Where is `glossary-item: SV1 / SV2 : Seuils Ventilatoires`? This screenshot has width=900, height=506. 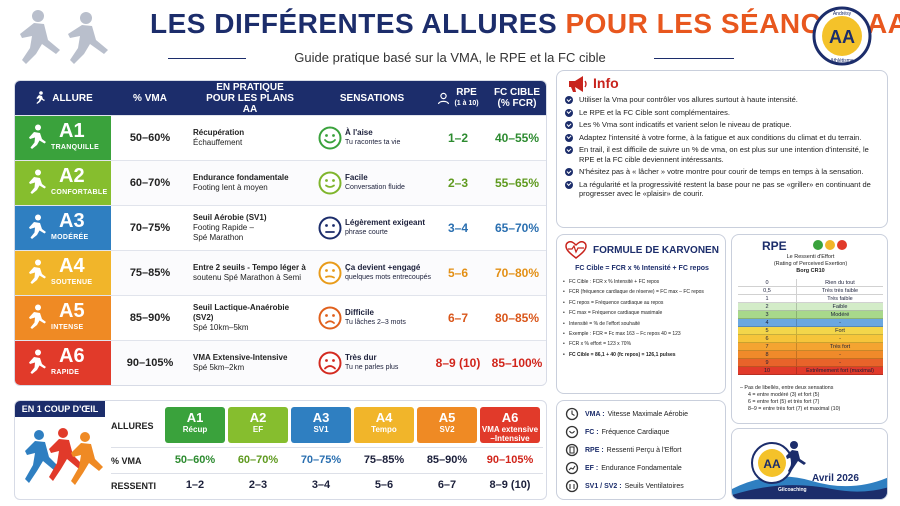
glossary-item: SV1 / SV2 : Seuils Ventilatoires is located at coordinates (624, 486).